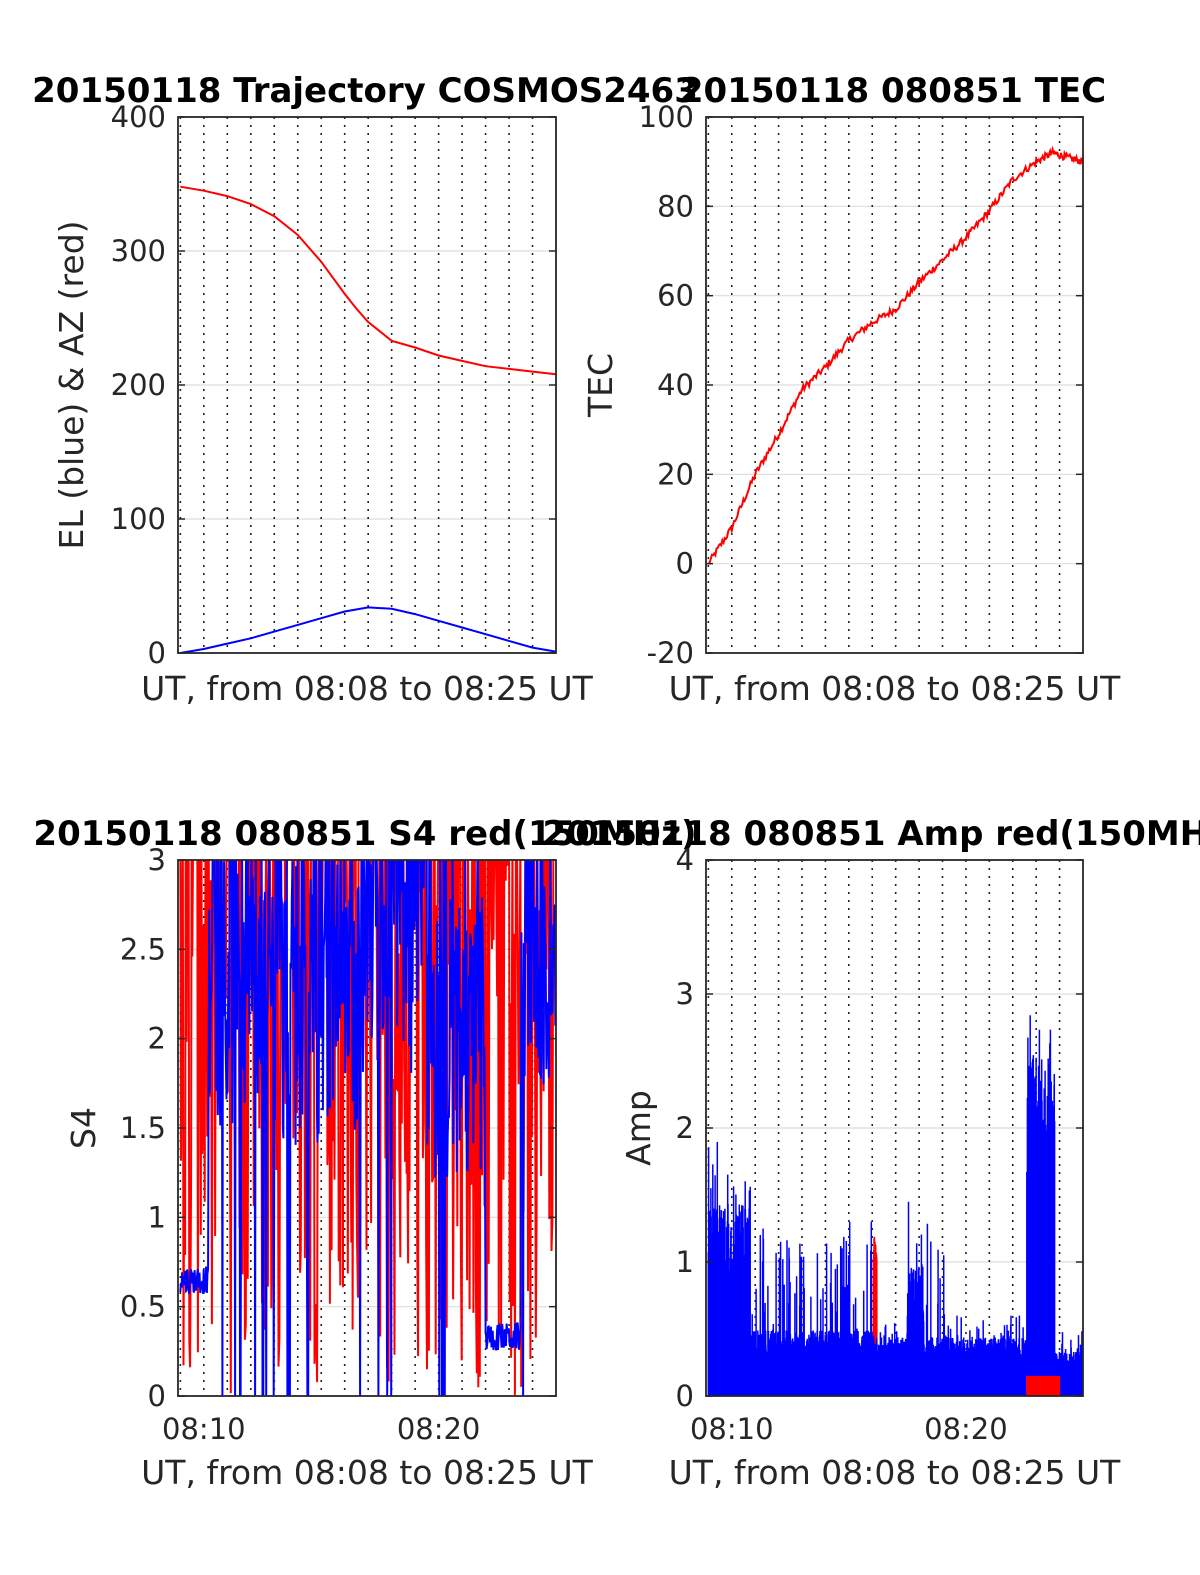  What do you see at coordinates (670, 653) in the screenshot?
I see `y-tick-label: -20` at bounding box center [670, 653].